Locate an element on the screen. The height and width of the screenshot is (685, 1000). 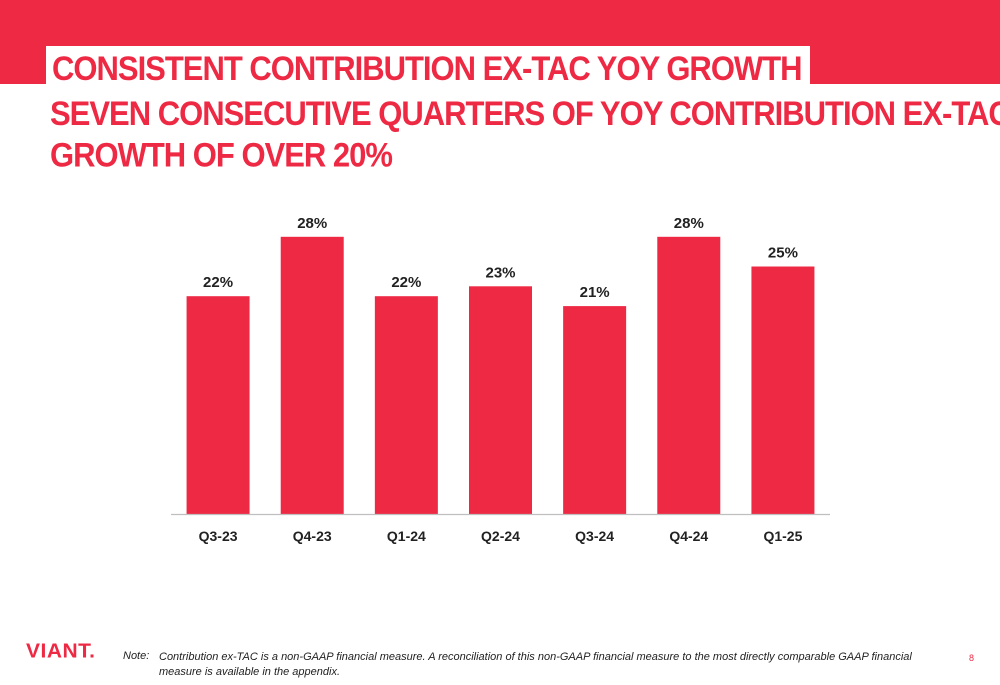
tick-label-q3-23: Q3-23 is located at coordinates (218, 536).